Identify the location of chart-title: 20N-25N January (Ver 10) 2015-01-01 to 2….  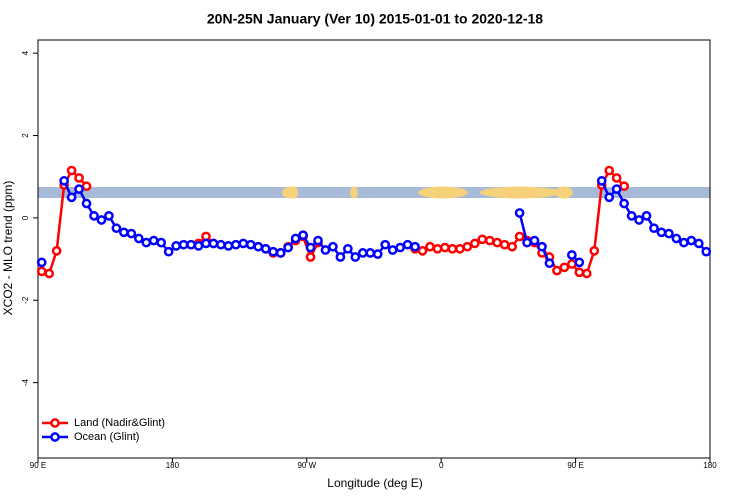
(375, 19).